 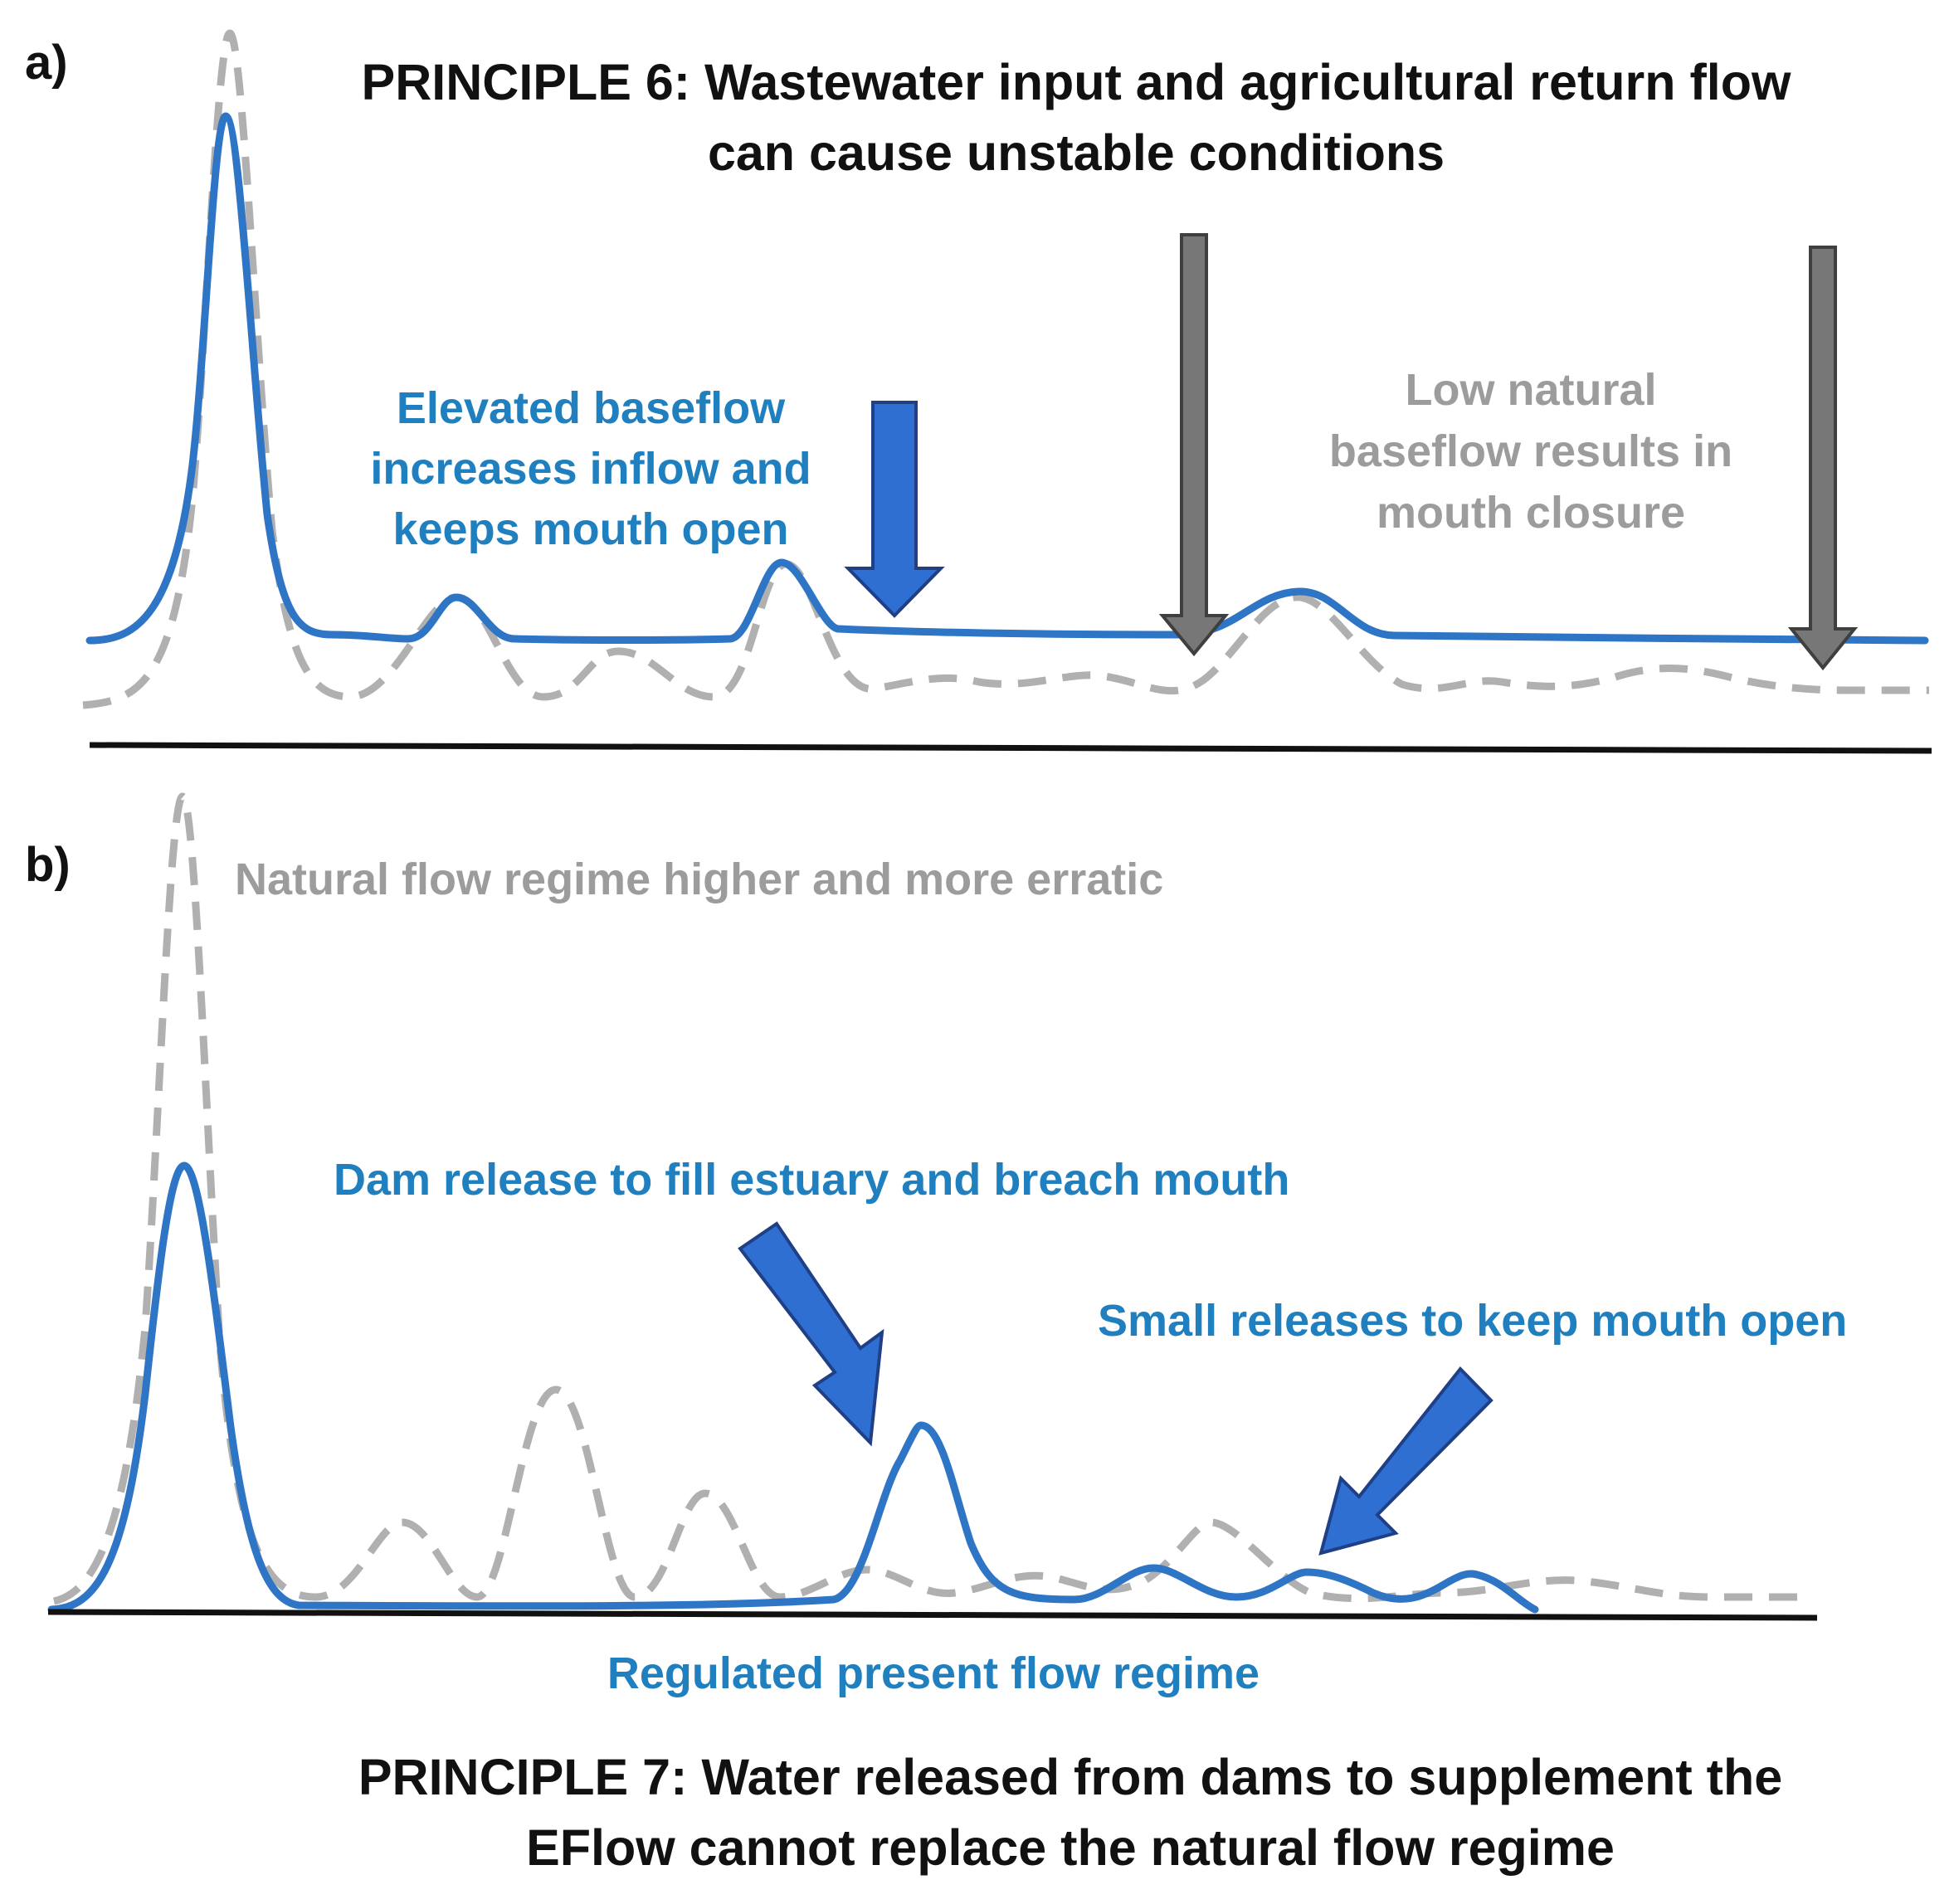 I want to click on regulated-flow-label: Regulated present flow regime, so click(x=934, y=1673).